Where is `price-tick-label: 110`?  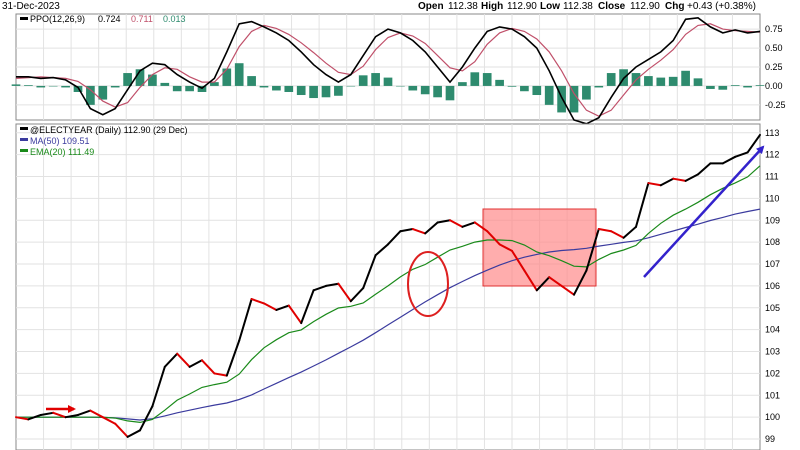 price-tick-label: 110 is located at coordinates (772, 198).